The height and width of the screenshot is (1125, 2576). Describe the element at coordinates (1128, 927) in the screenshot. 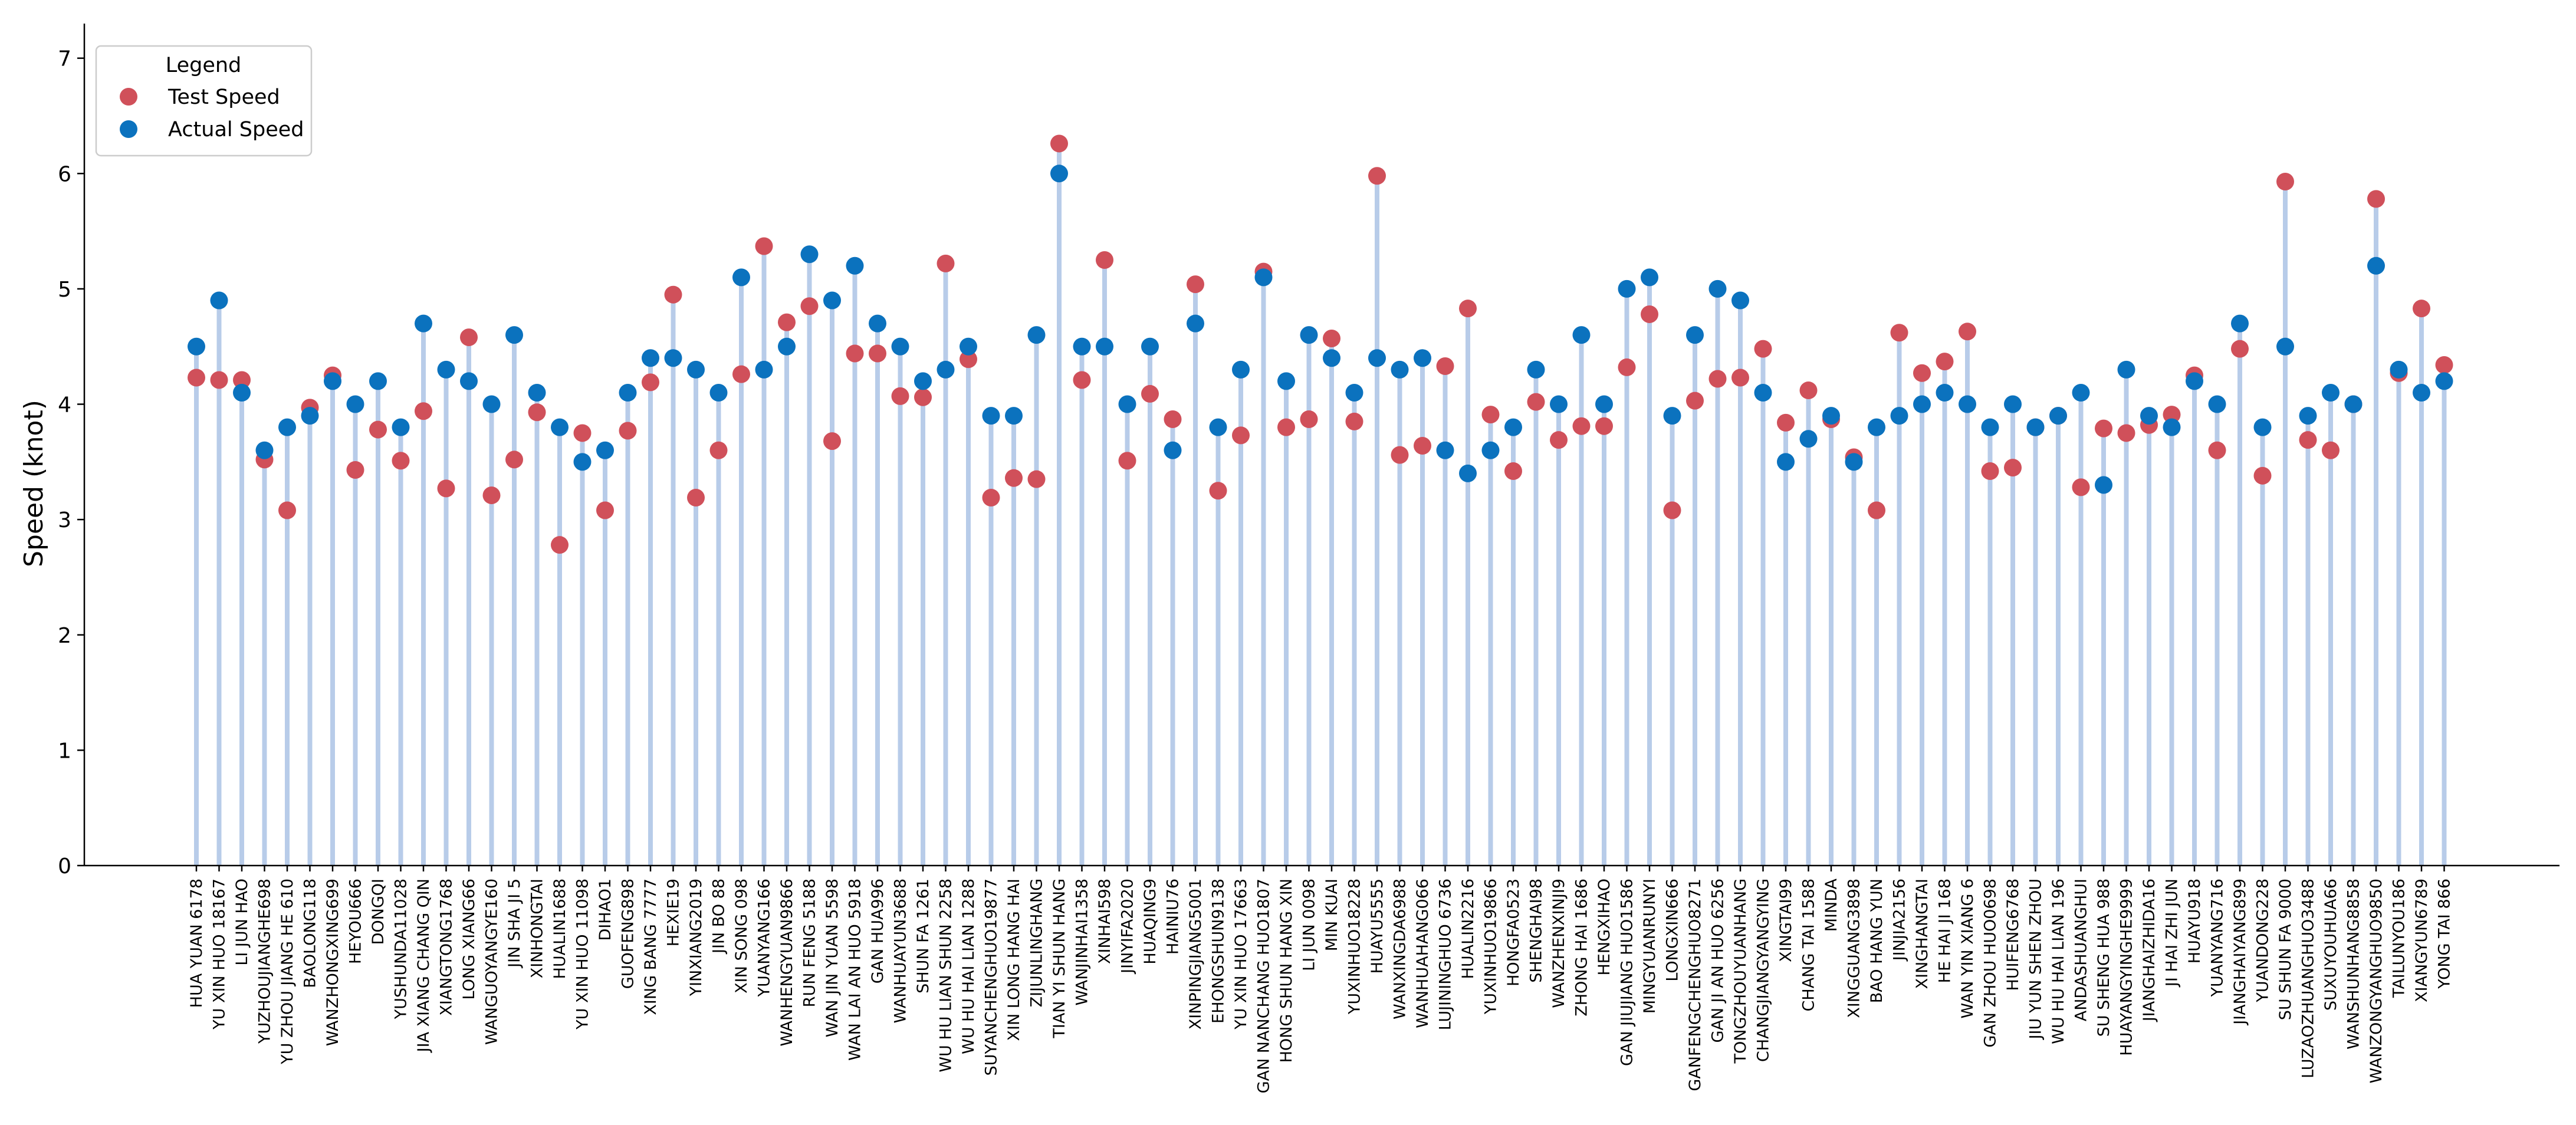

I see `x-tick-label: JINYIFA2020` at that location.